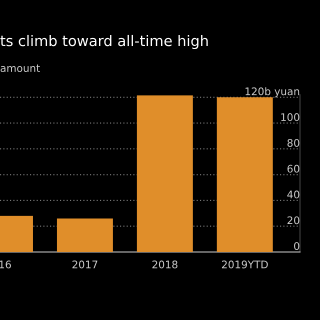 The image size is (320, 320). I want to click on chart-title: ts climb toward all-time high, so click(104, 42).